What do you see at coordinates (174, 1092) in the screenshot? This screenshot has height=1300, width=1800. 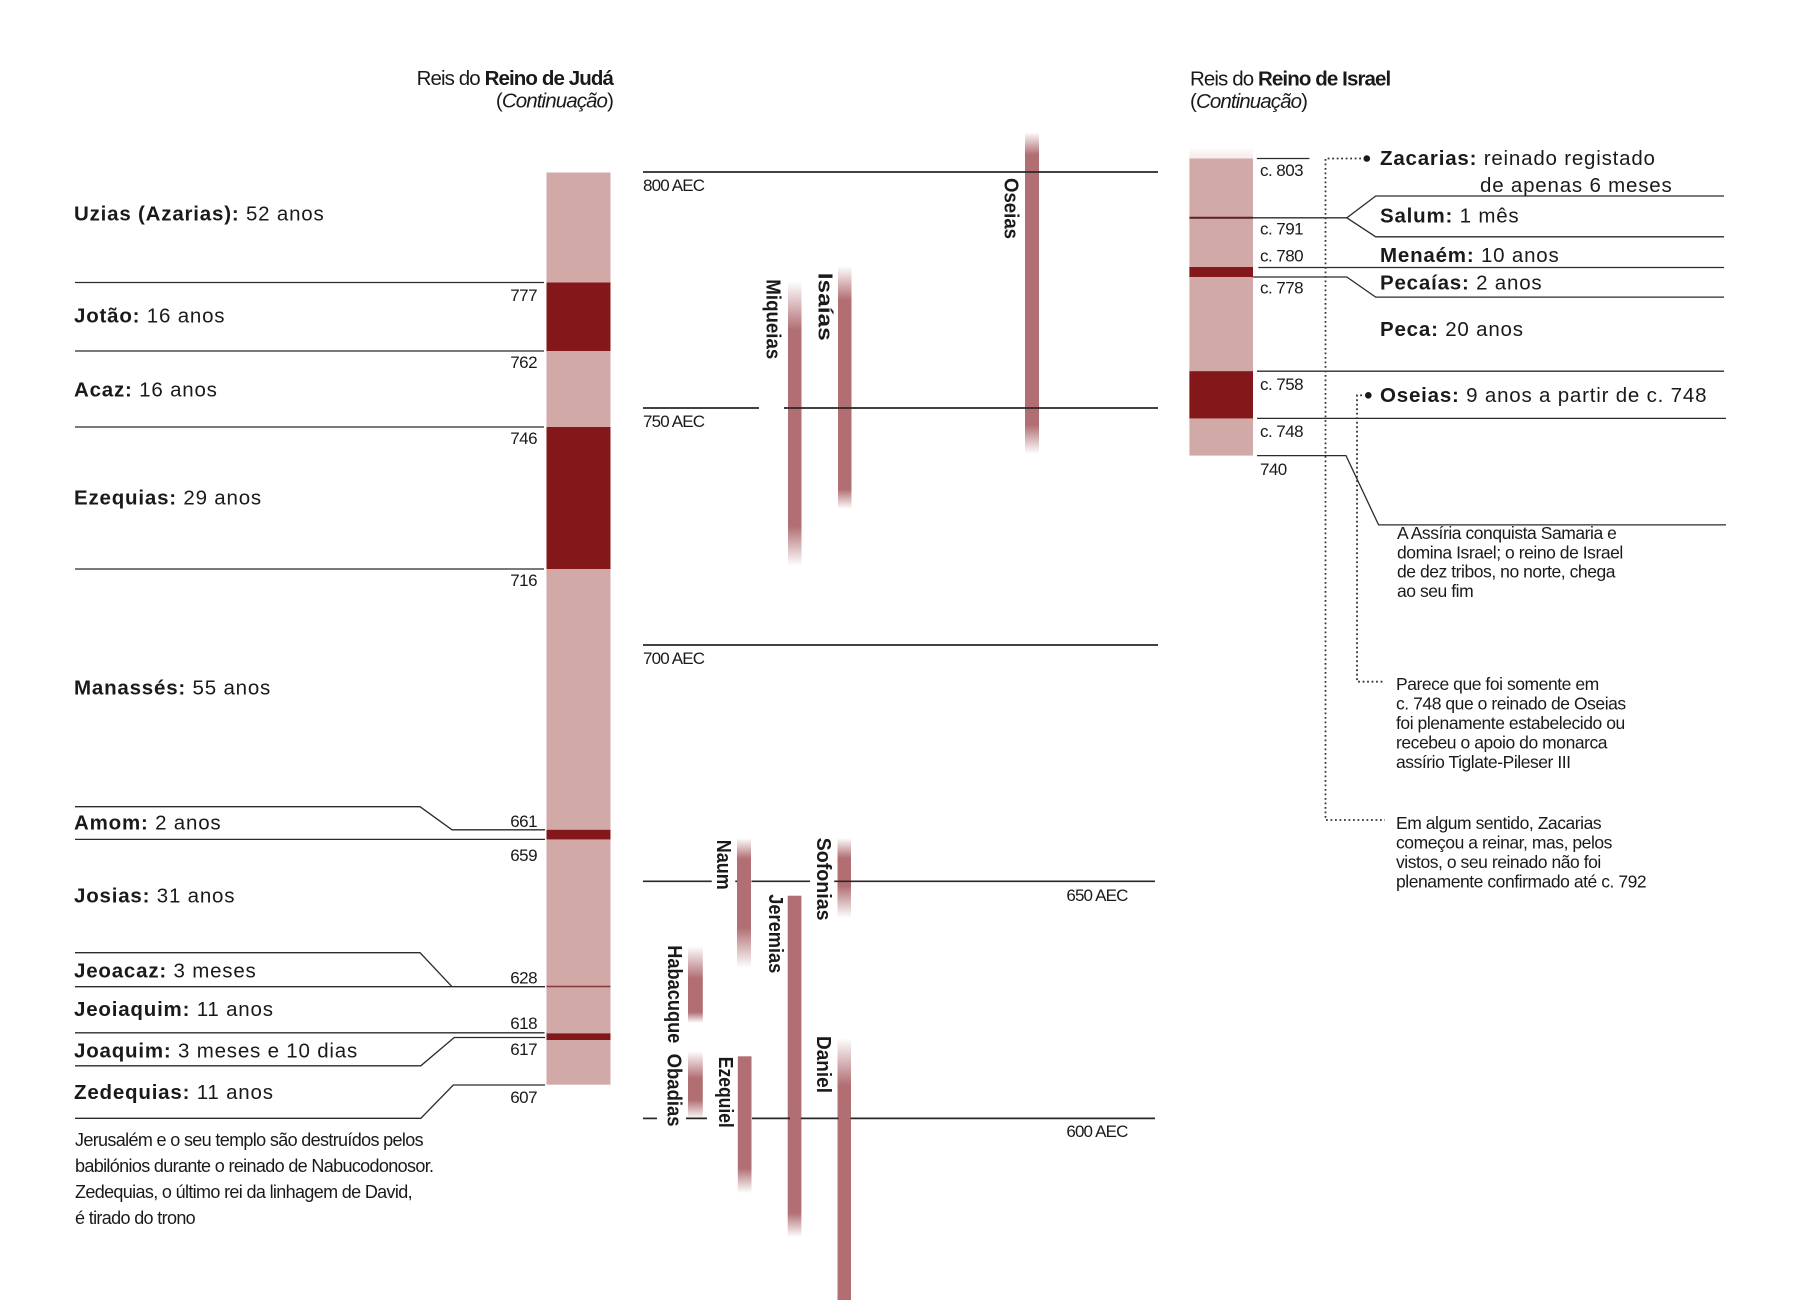 I see `svg-text: Zedequias: 11 anos` at bounding box center [174, 1092].